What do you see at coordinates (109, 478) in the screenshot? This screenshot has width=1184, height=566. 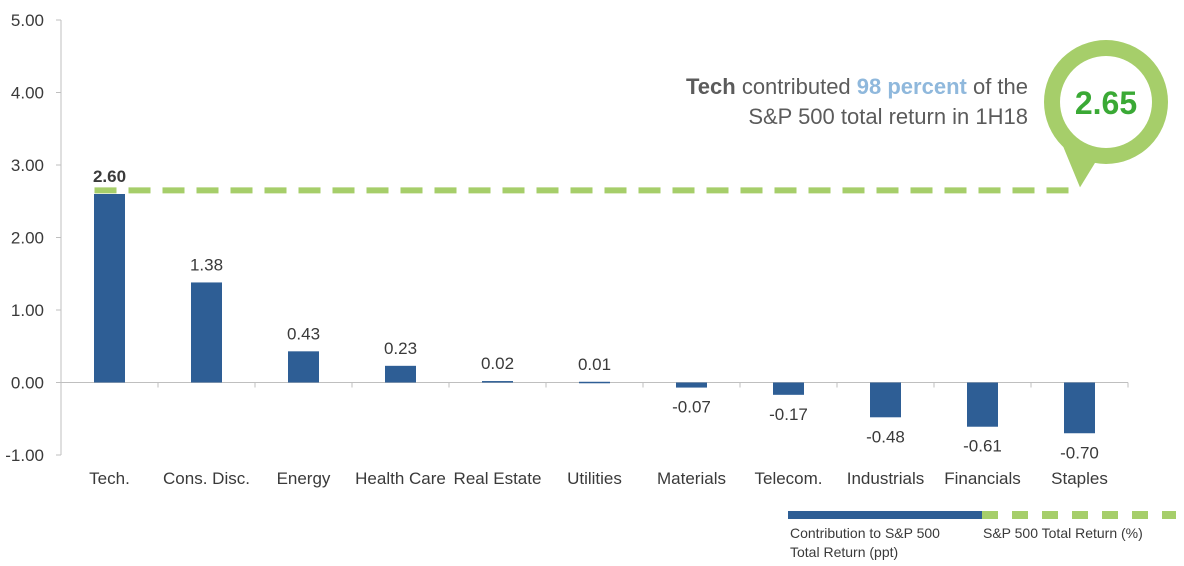 I see `category-label: Tech.` at bounding box center [109, 478].